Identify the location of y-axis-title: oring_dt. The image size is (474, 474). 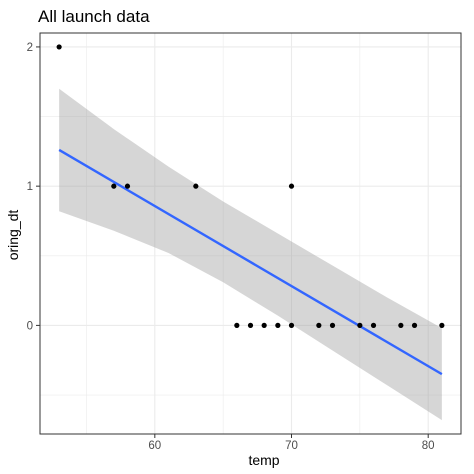
(13, 235).